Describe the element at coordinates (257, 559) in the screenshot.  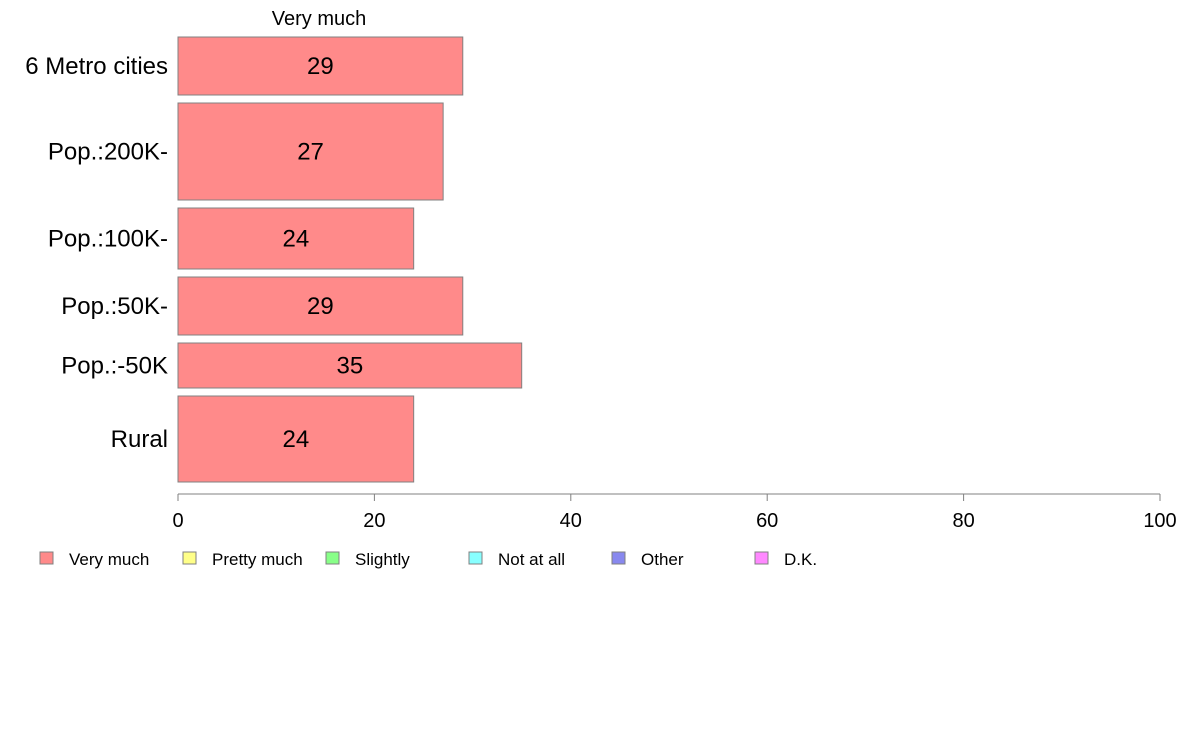
I see `legend-label-1: Pretty much` at that location.